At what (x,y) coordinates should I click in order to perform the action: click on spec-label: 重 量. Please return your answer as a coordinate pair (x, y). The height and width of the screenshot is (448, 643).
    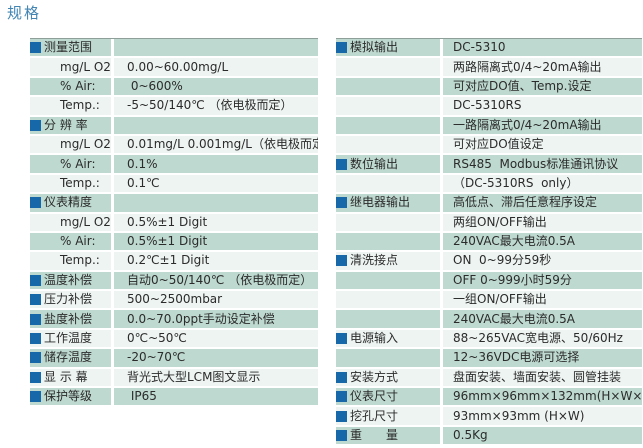
    Looking at the image, I should click on (388, 435).